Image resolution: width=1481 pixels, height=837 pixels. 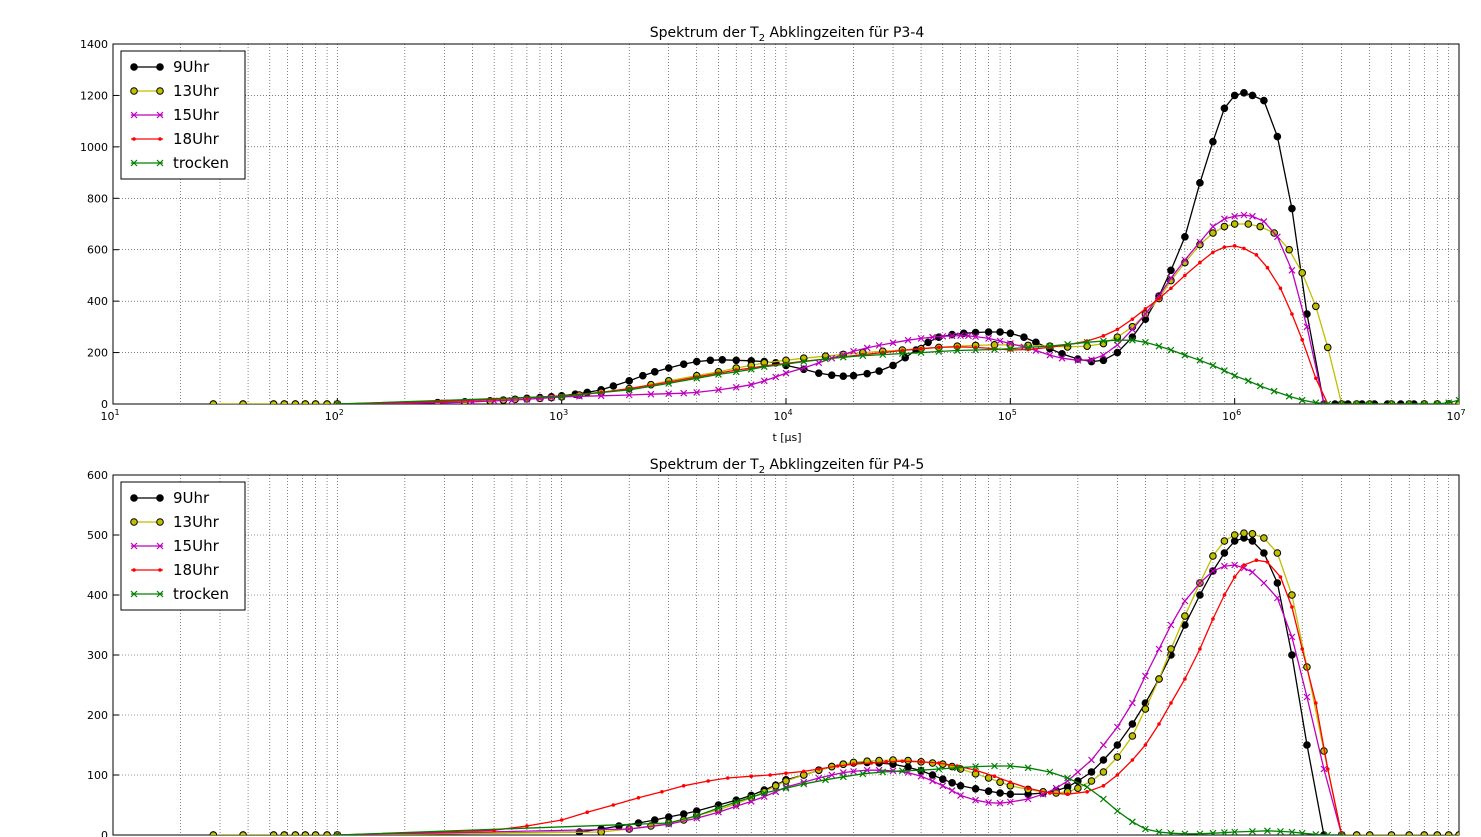 I want to click on chart-title-p3-4: Spektrum der T2 Abklingzeiten für P3-4, so click(x=787, y=34).